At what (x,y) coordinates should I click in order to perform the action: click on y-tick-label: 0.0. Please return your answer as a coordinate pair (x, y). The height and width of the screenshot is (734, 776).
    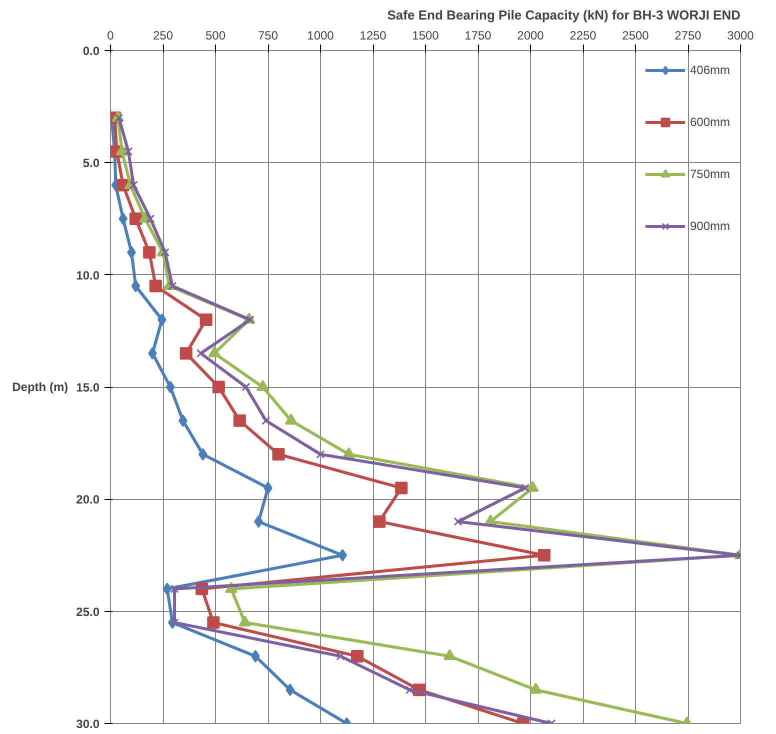
    Looking at the image, I should click on (91, 51).